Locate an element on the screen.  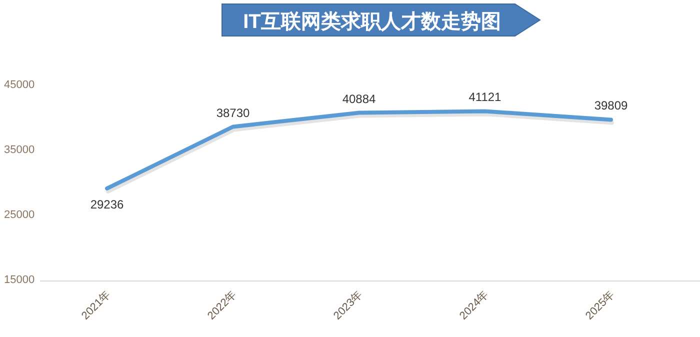
chart-title: IT互联网类求职人才数走势图 is located at coordinates (372, 21).